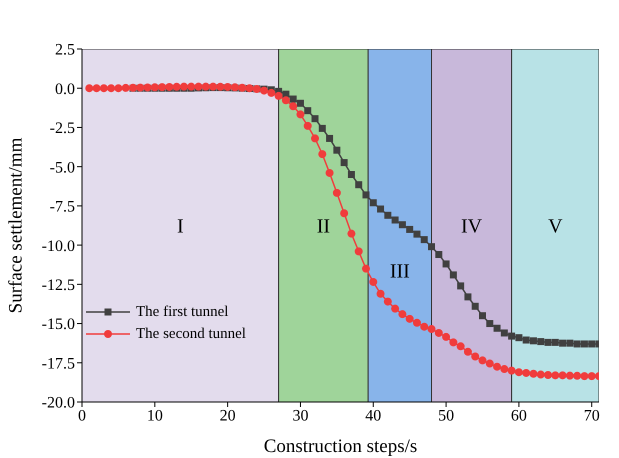  Describe the element at coordinates (182, 312) in the screenshot. I see `legend-label: The first tunnel` at that location.